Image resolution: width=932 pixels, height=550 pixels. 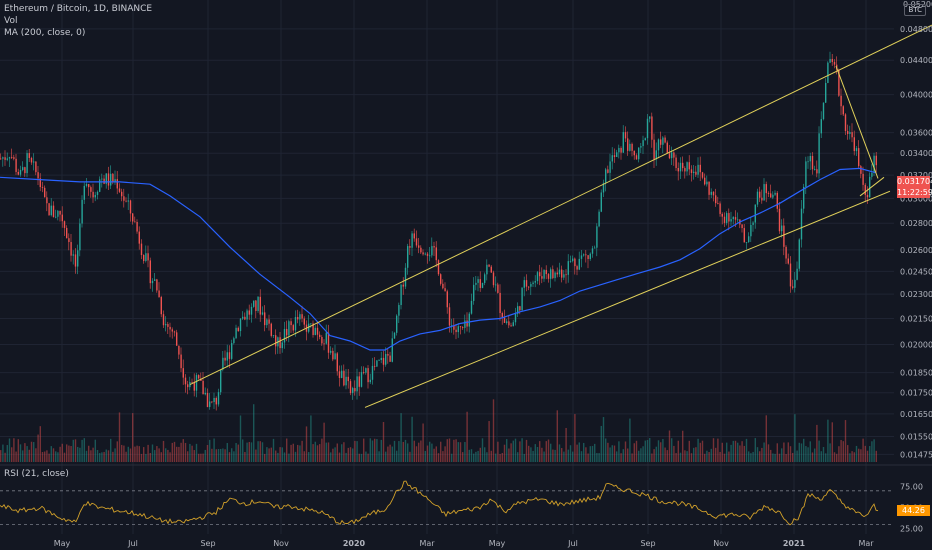 What do you see at coordinates (872, 186) in the screenshot?
I see `trendline-wedge-lower` at bounding box center [872, 186].